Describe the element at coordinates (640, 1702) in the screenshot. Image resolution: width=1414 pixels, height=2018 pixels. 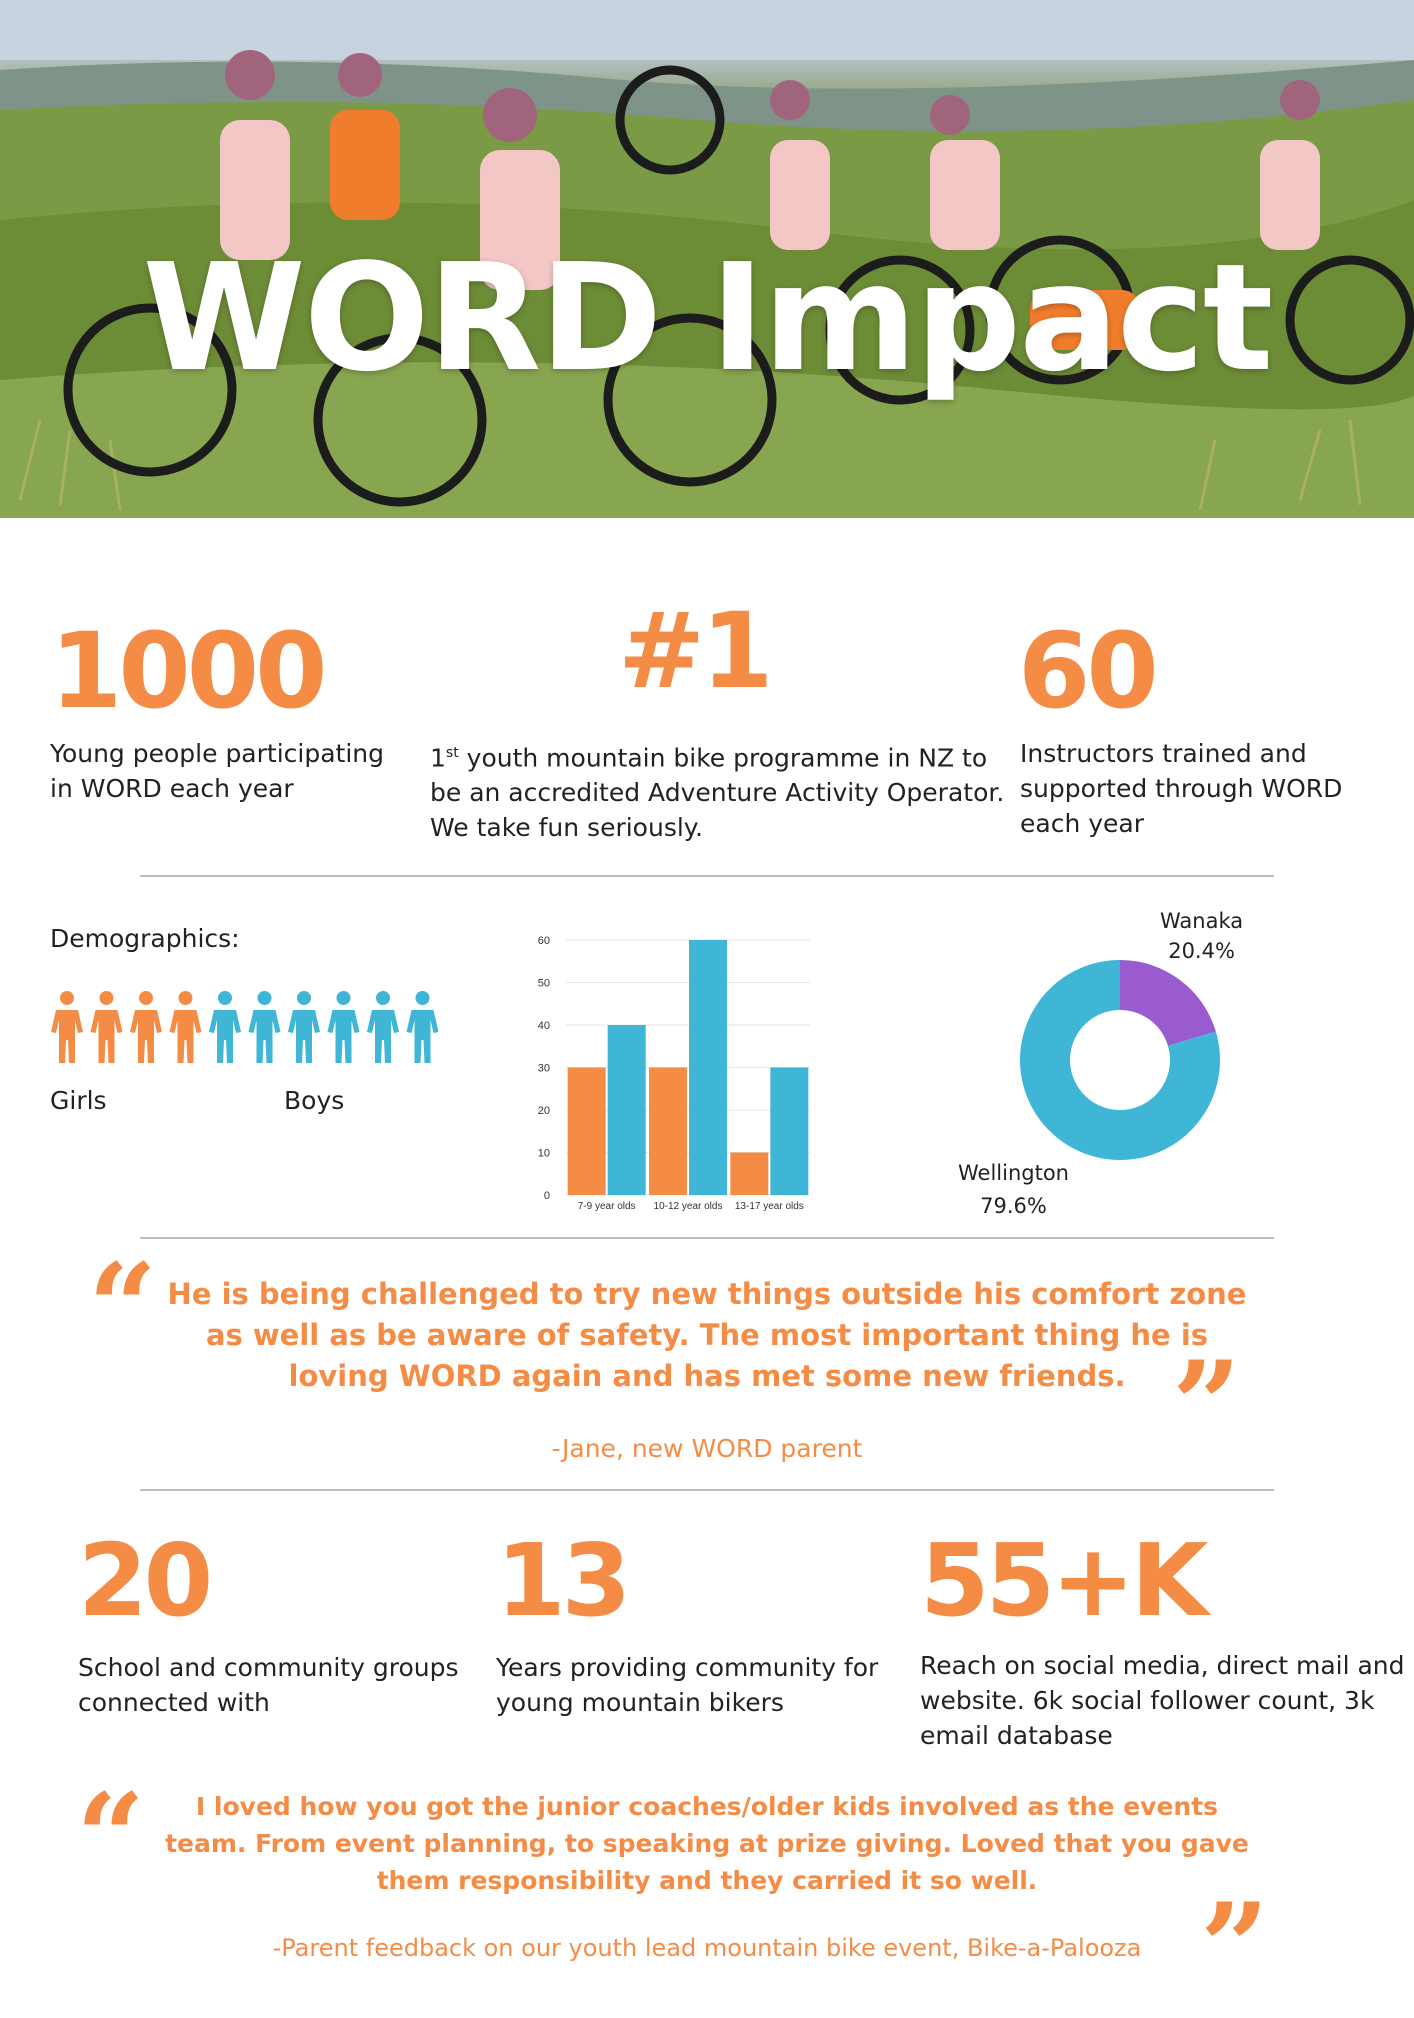
I see `stat-years-line: young mountain bikers` at that location.